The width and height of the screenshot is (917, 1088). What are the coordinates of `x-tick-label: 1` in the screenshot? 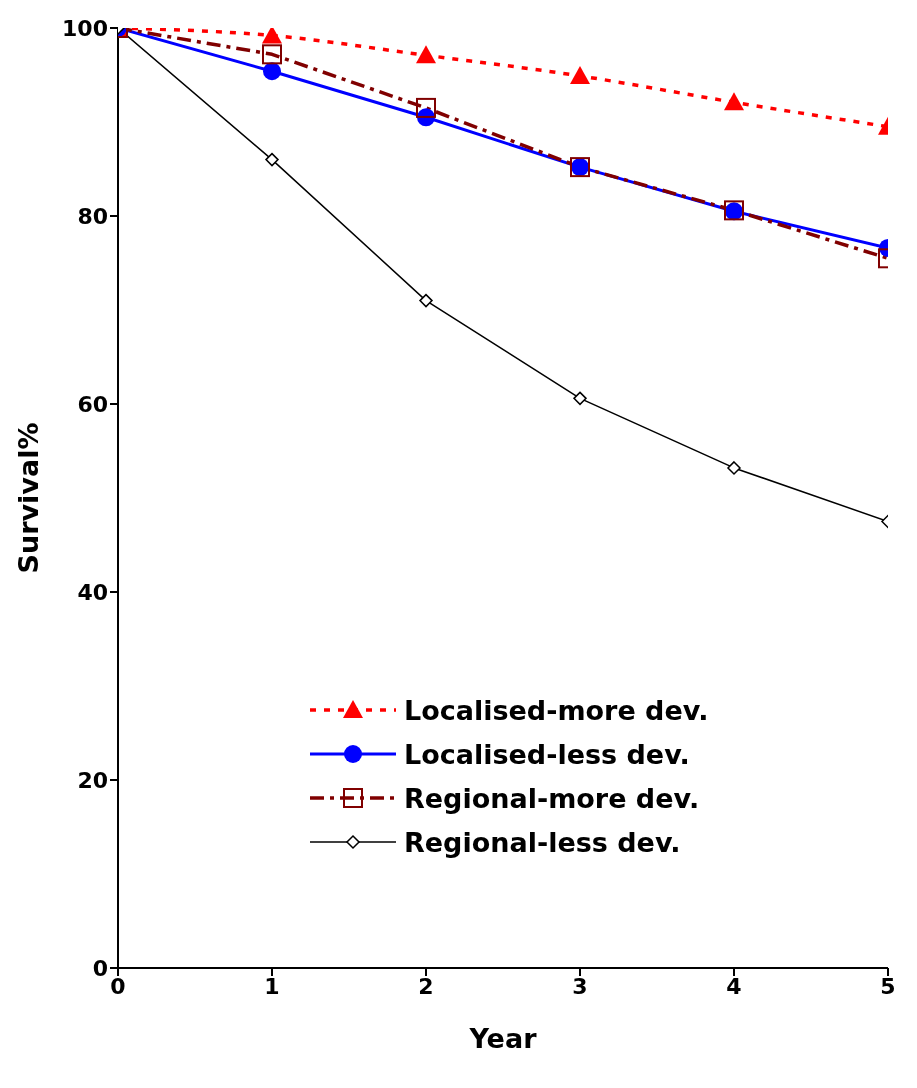 It's located at (272, 986).